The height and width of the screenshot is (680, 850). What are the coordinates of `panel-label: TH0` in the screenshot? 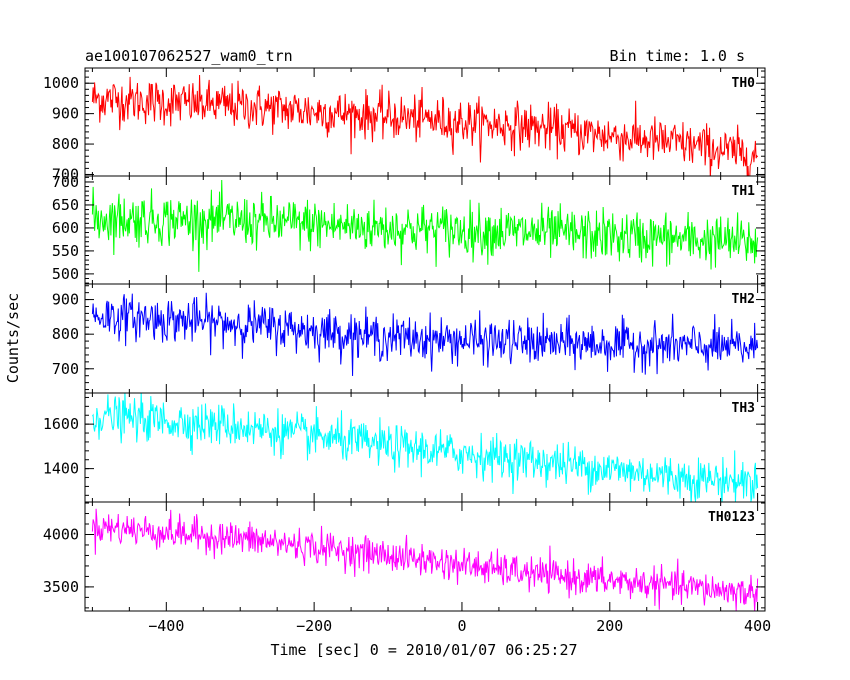 It's located at (744, 83).